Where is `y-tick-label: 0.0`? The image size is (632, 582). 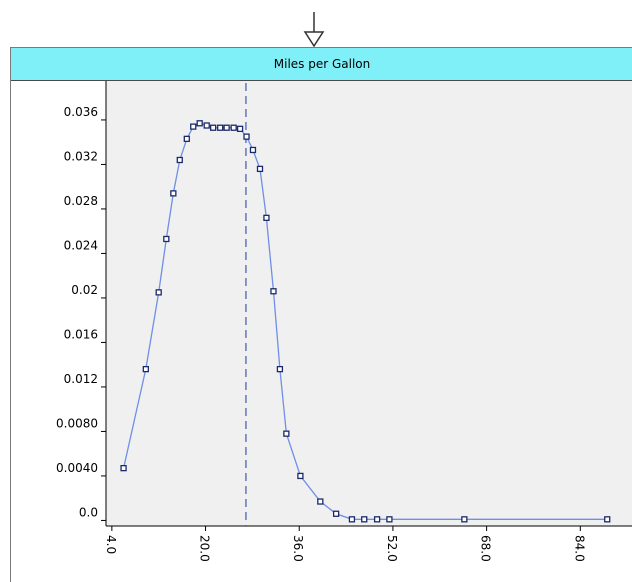
y-tick-label: 0.0 is located at coordinates (88, 512).